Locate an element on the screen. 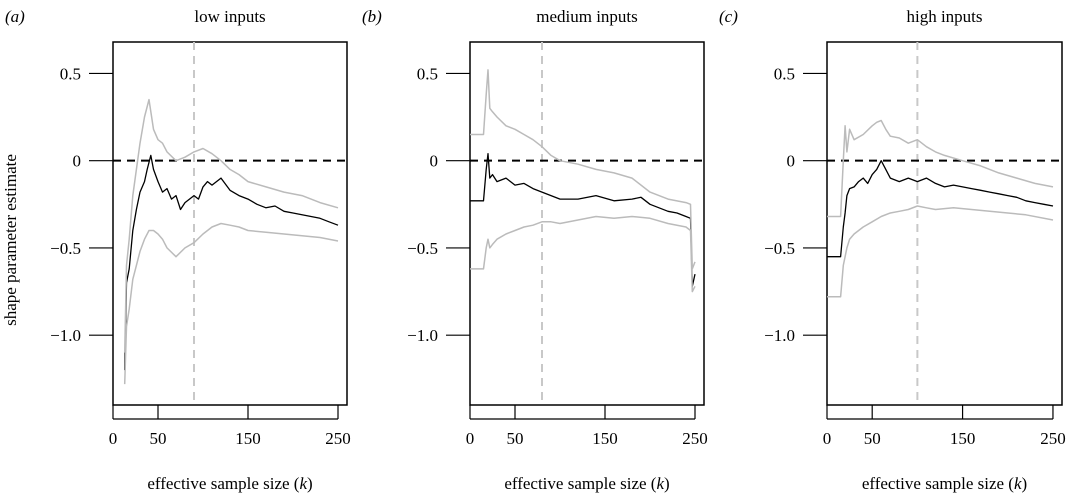 This screenshot has height=500, width=1069. panel-title: low inputs is located at coordinates (229, 16).